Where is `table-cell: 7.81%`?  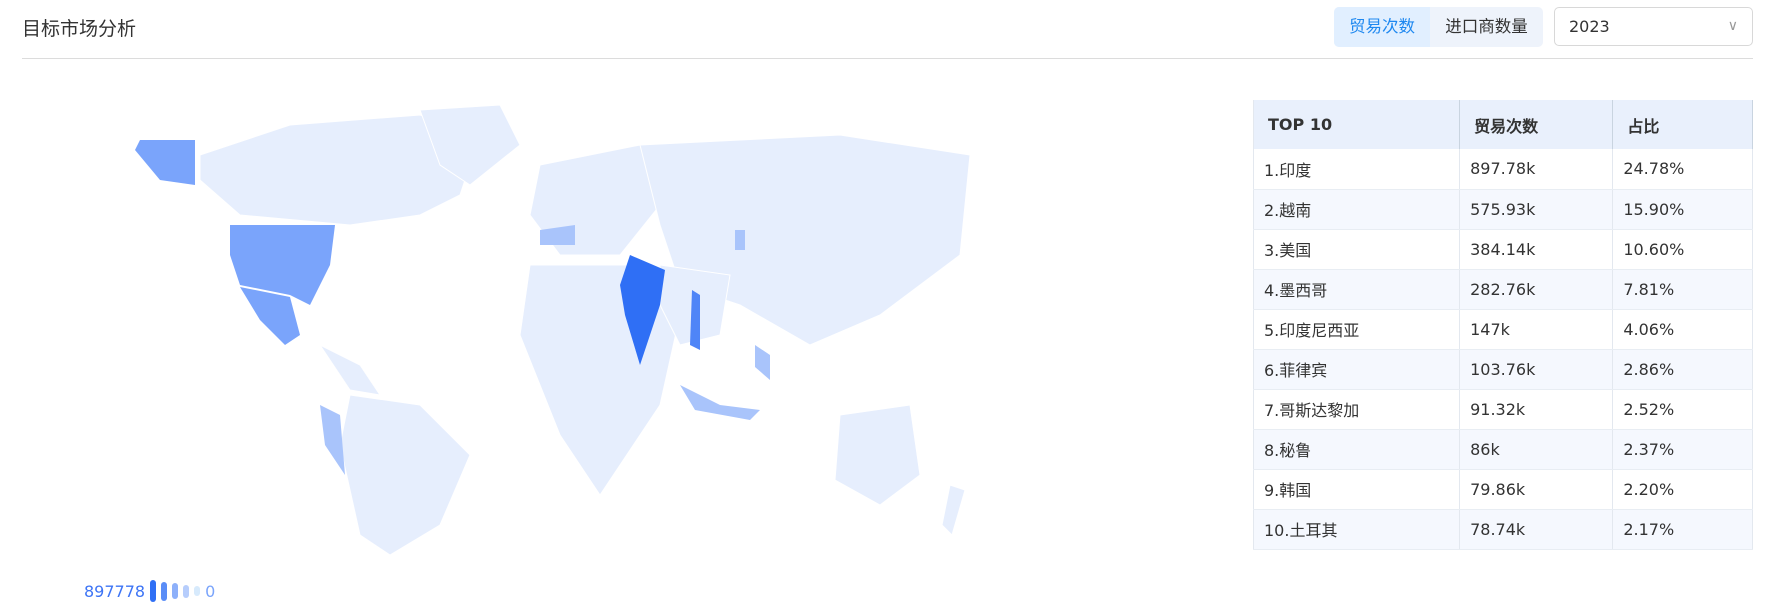
table-cell: 7.81% is located at coordinates (1682, 289).